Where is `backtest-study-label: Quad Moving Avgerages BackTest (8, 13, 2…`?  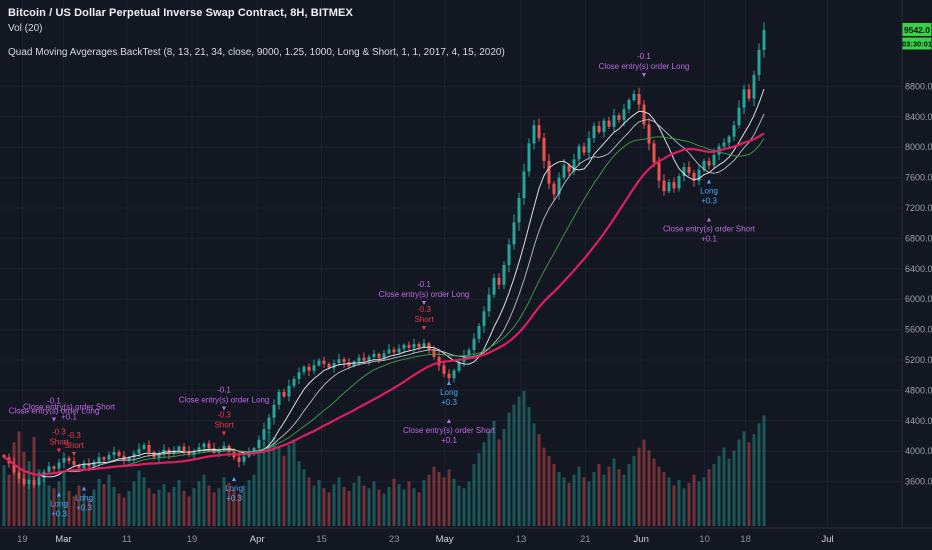 backtest-study-label: Quad Moving Avgerages BackTest (8, 13, 2… is located at coordinates (256, 52).